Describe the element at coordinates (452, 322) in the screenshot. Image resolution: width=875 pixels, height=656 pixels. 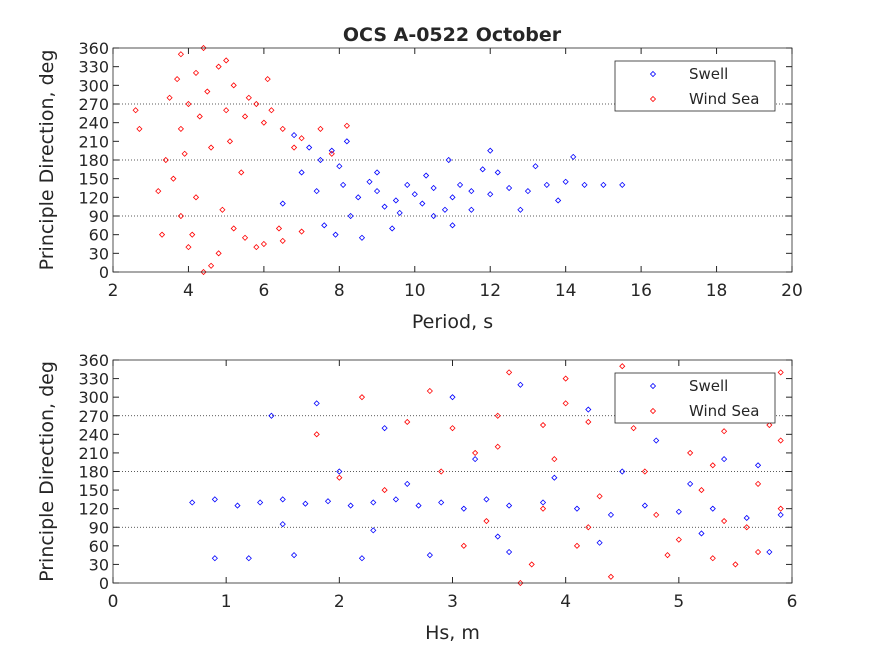
I see `x-axis-label: Period, s` at that location.